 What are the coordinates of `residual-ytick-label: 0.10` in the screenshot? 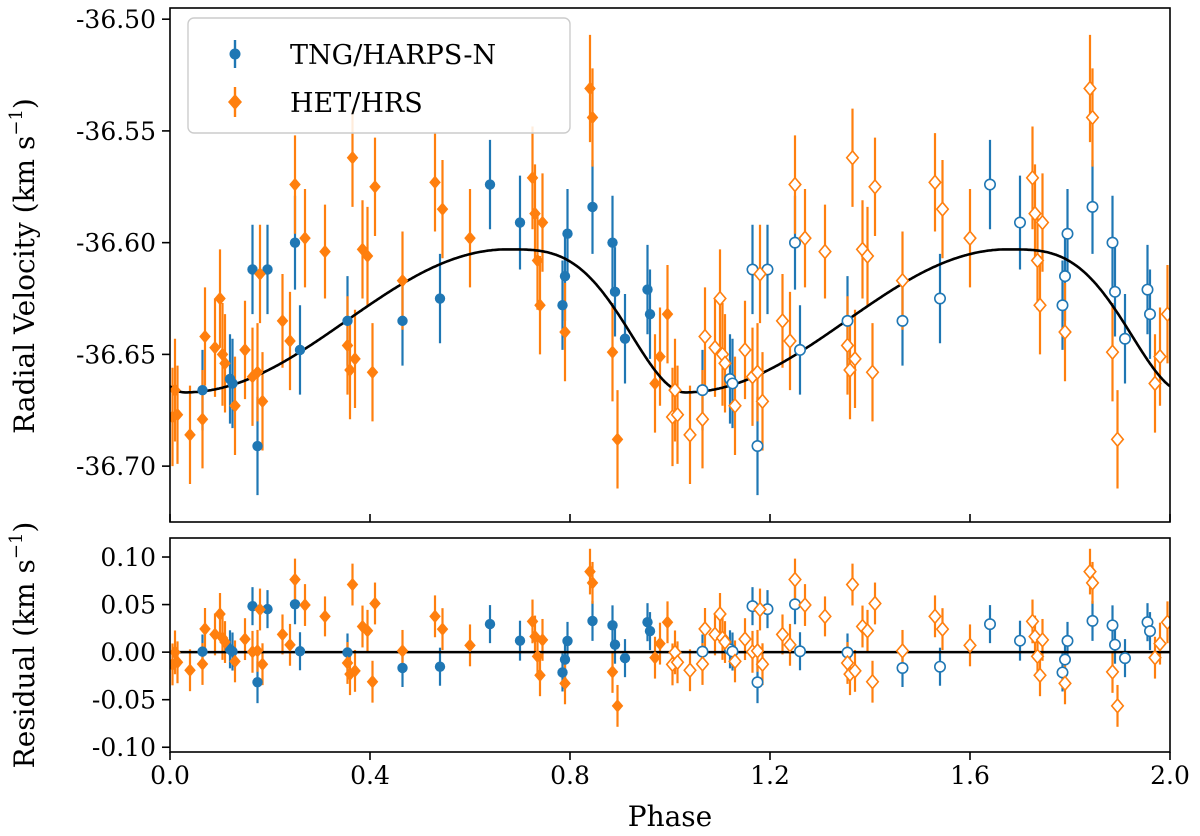 It's located at (128, 557).